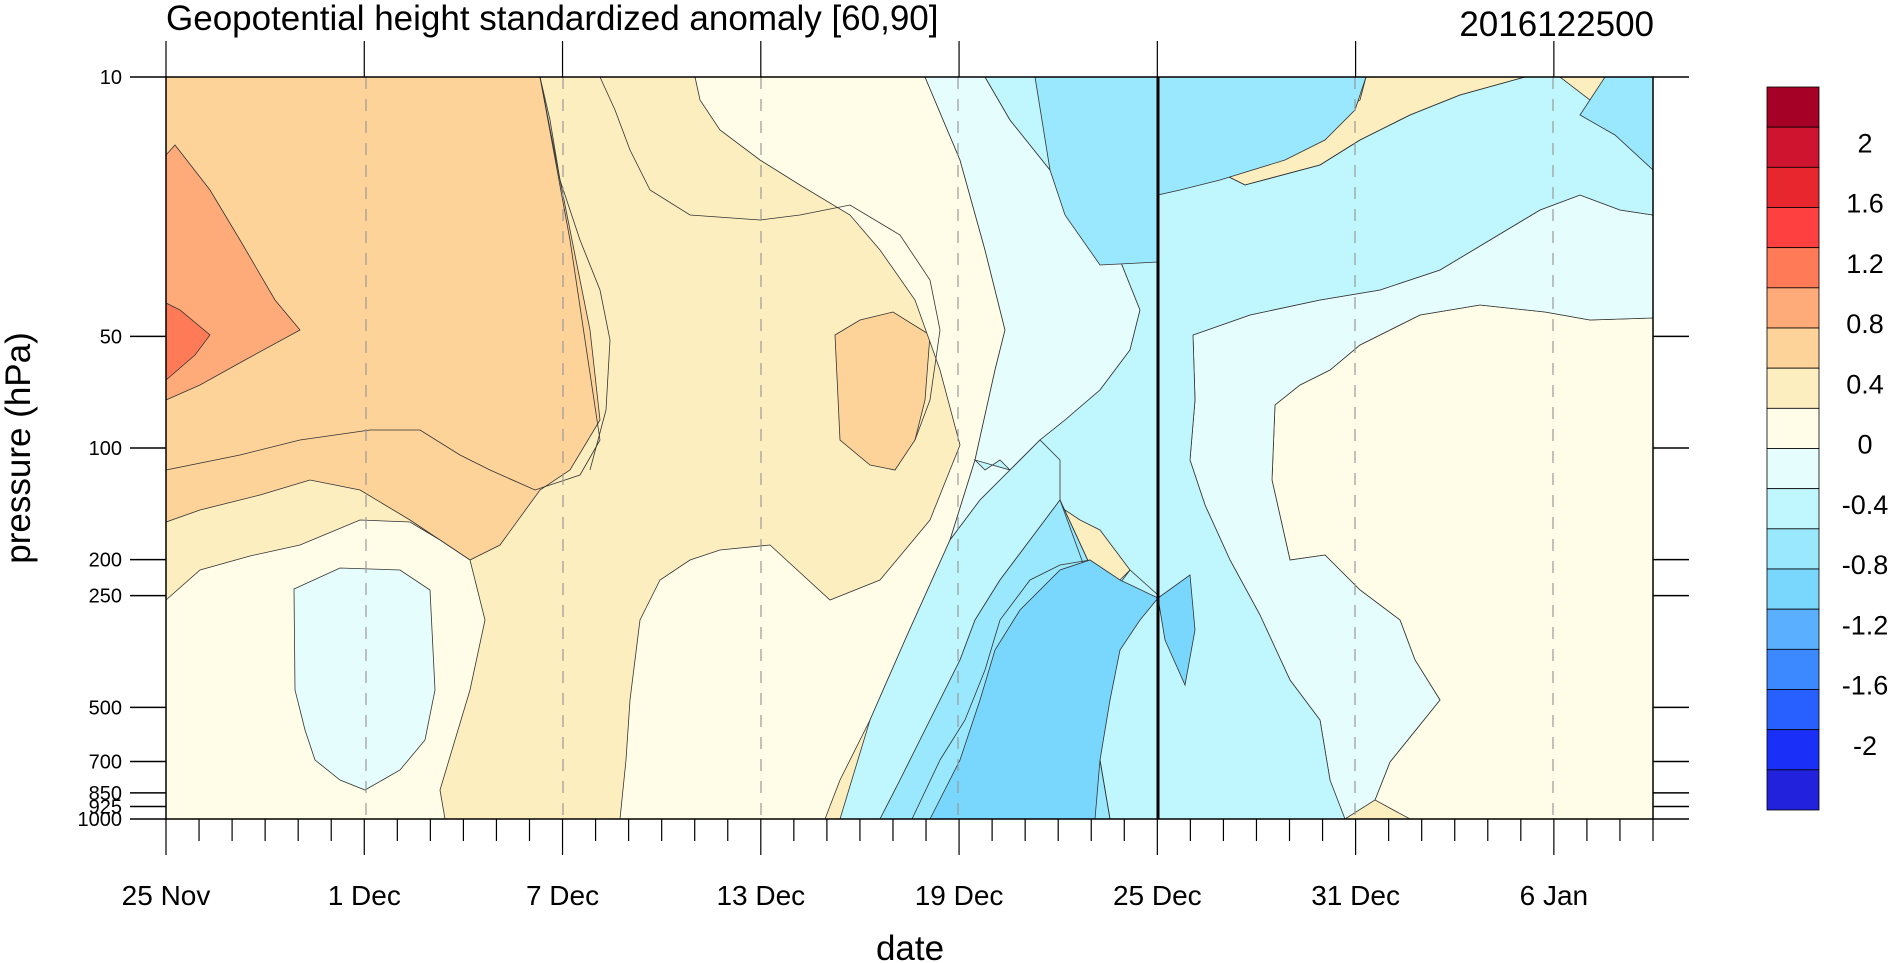 The height and width of the screenshot is (963, 1889). Describe the element at coordinates (1865, 204) in the screenshot. I see `colorbar-label: 1.6` at that location.